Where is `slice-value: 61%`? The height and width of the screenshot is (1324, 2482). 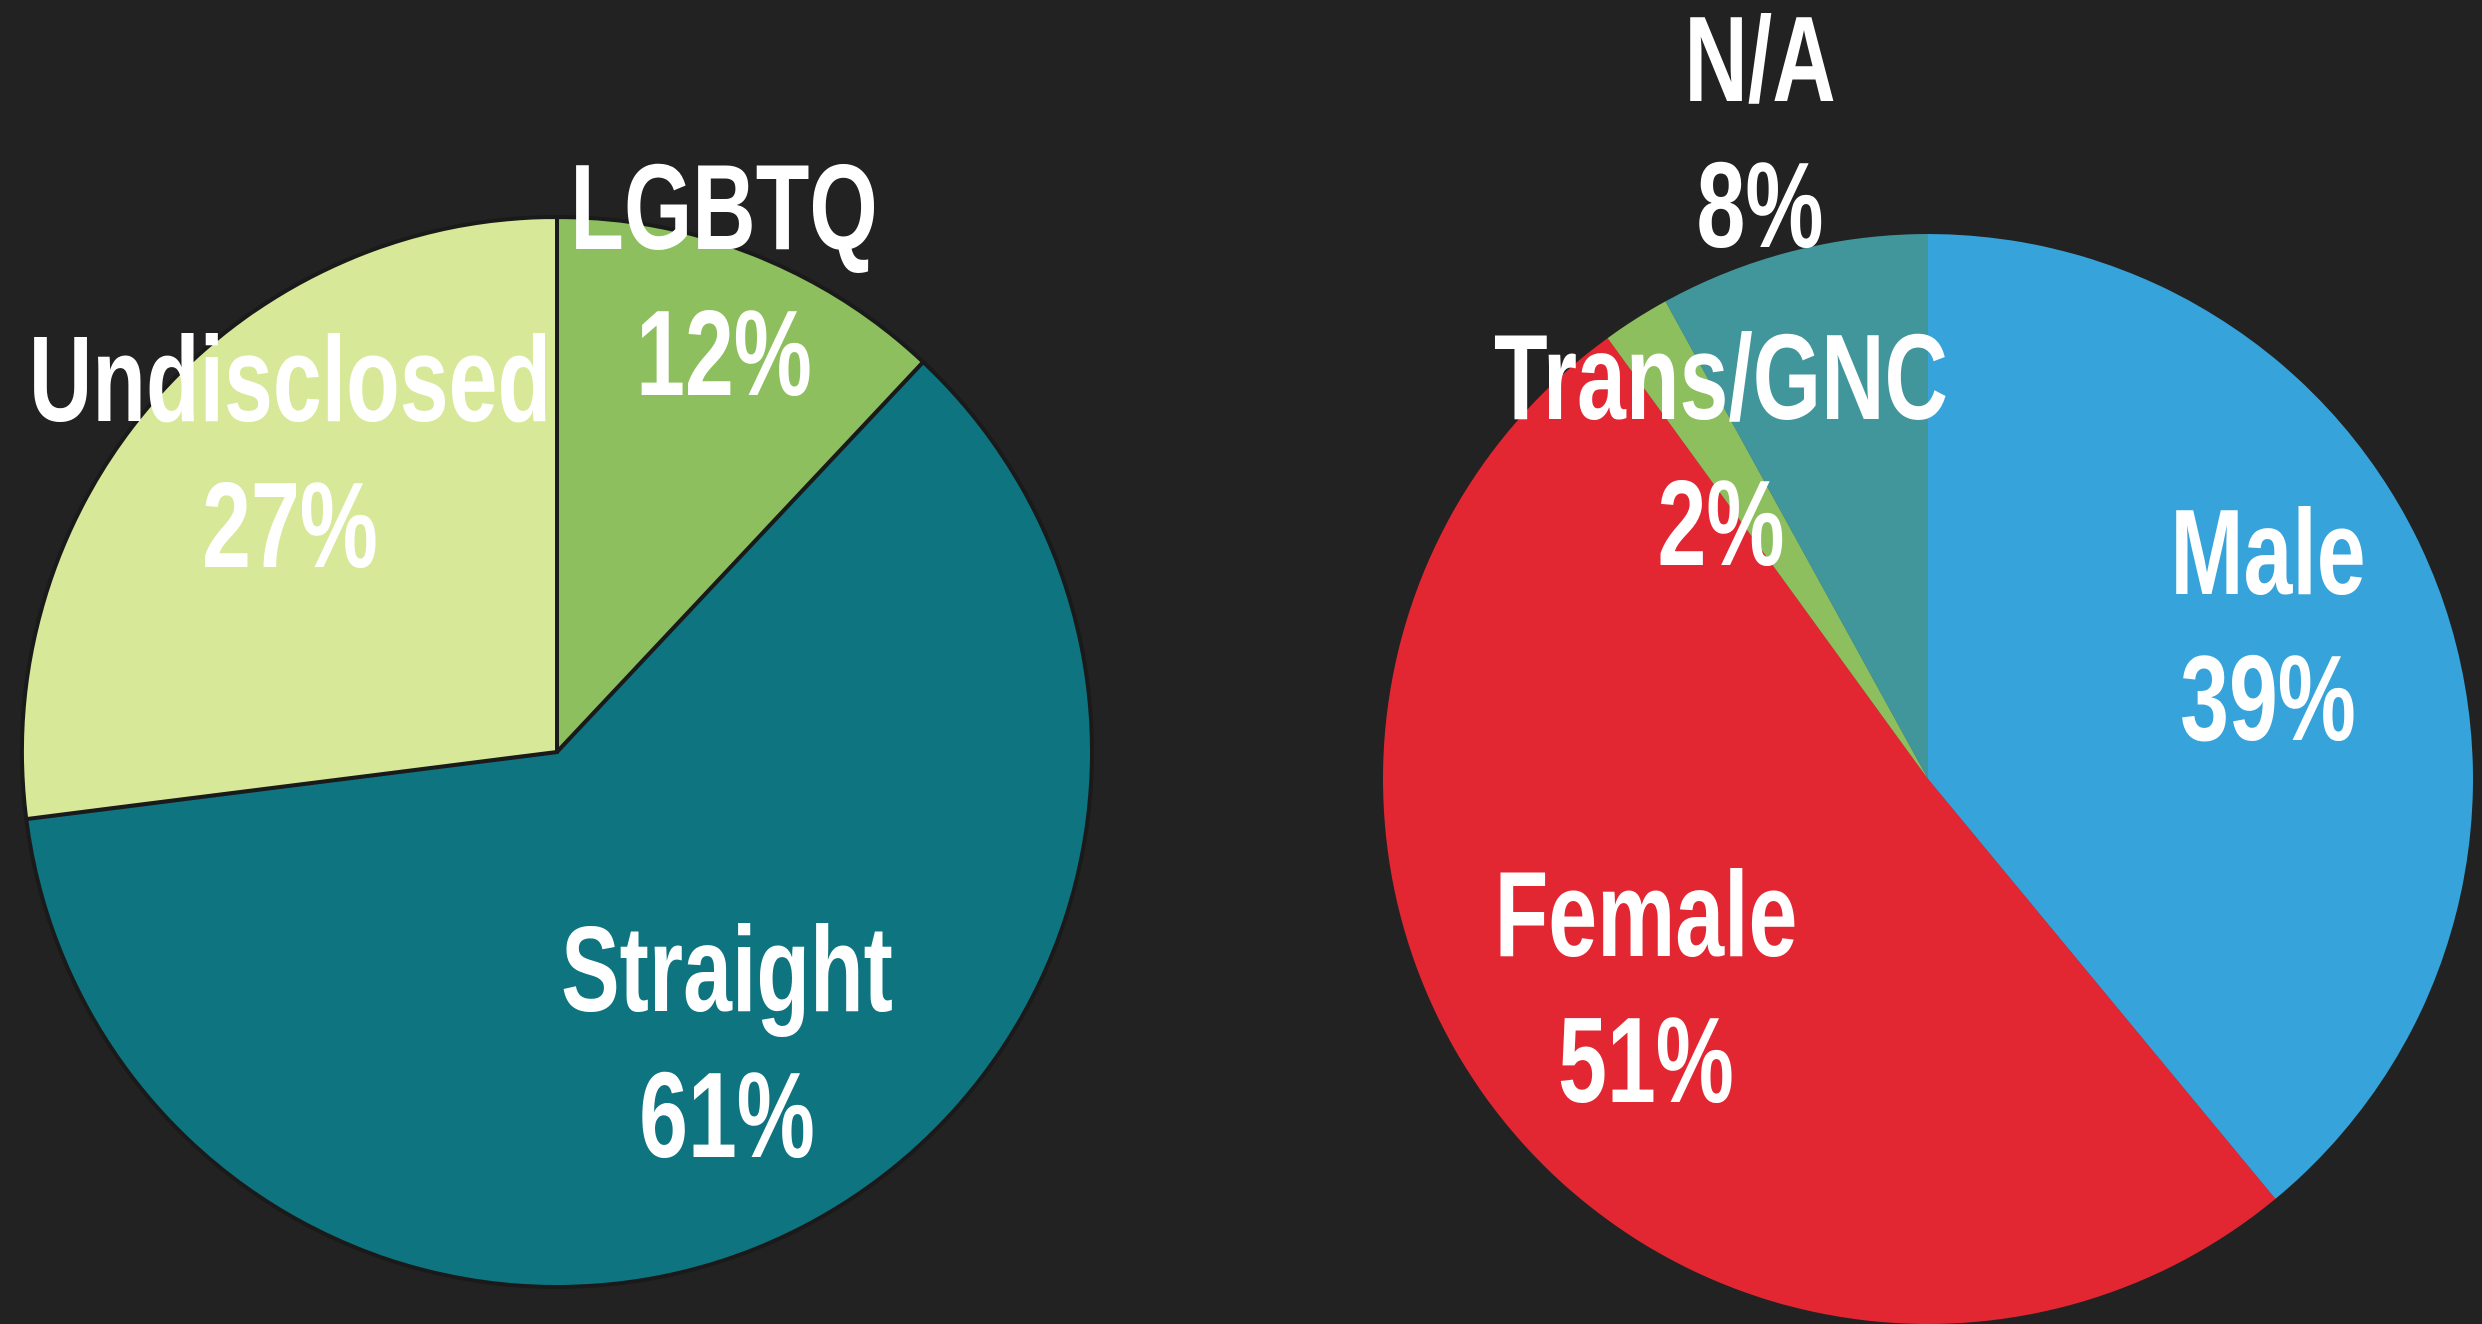 slice-value: 61% is located at coordinates (727, 1115).